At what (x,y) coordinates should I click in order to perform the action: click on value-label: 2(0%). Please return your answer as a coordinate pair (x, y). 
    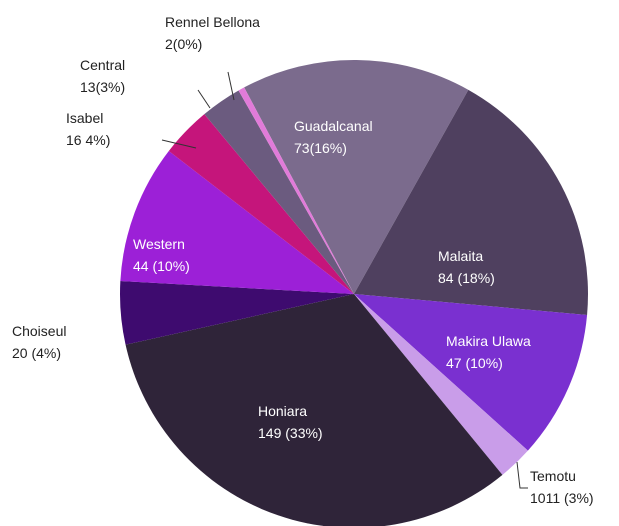
    Looking at the image, I should click on (183, 44).